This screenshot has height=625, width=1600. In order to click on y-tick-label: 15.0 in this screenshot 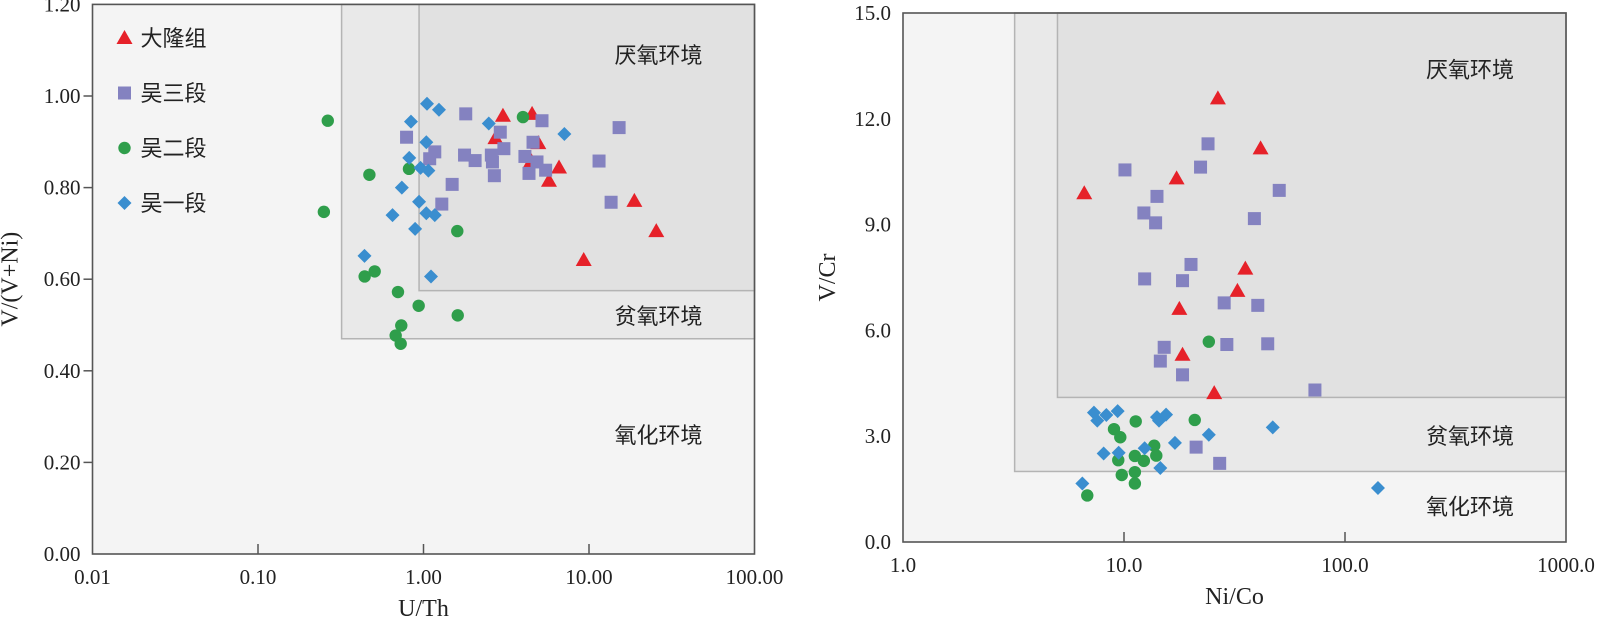, I will do `click(872, 13)`.